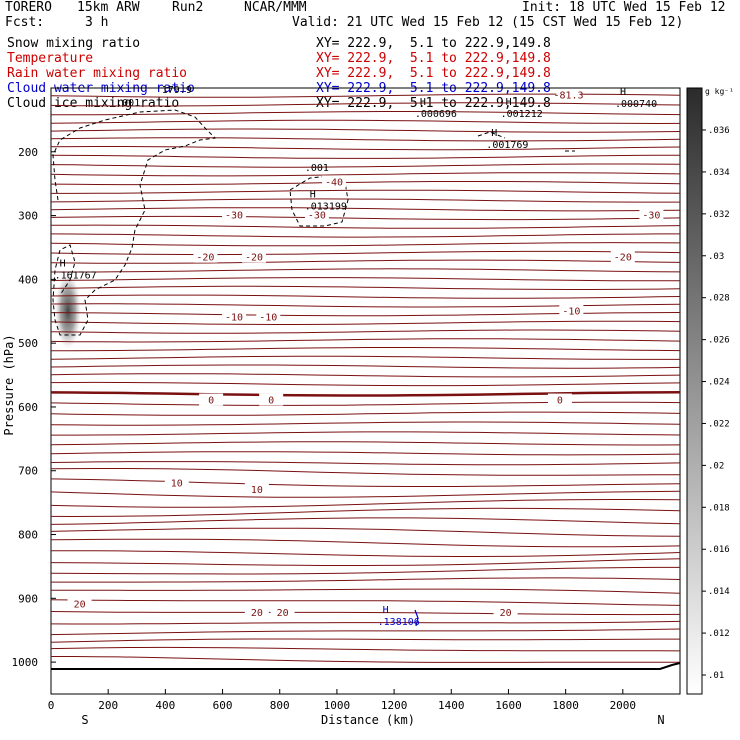 The image size is (740, 740). What do you see at coordinates (223, 705) in the screenshot?
I see `x-tick-label: 600` at bounding box center [223, 705].